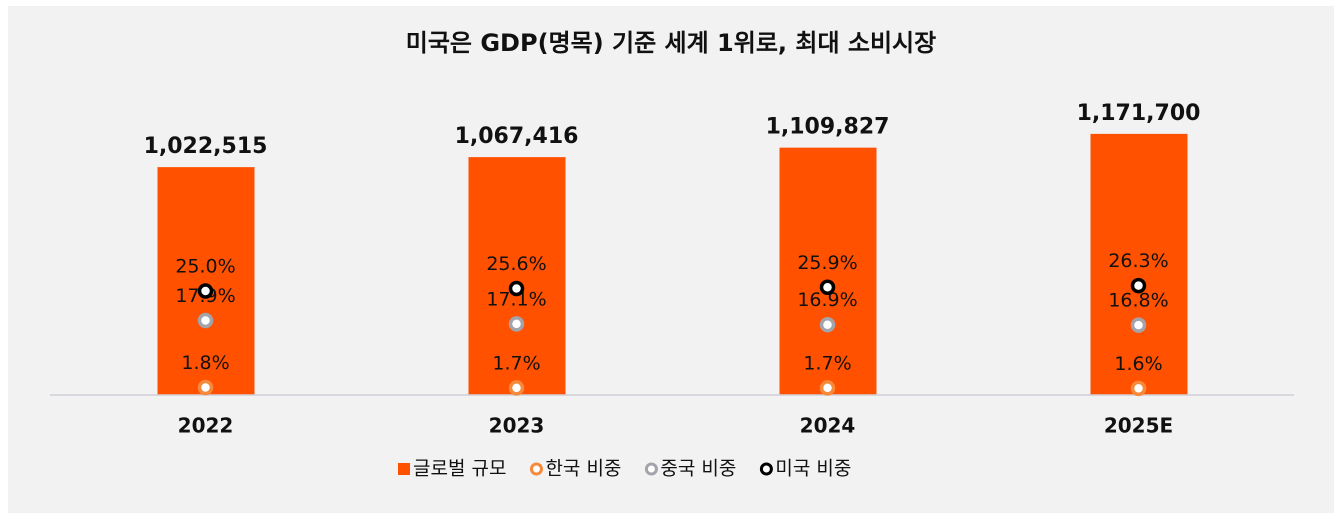 The width and height of the screenshot is (1342, 519). Describe the element at coordinates (698, 469) in the screenshot. I see `legend-label: 중국 비중` at that location.